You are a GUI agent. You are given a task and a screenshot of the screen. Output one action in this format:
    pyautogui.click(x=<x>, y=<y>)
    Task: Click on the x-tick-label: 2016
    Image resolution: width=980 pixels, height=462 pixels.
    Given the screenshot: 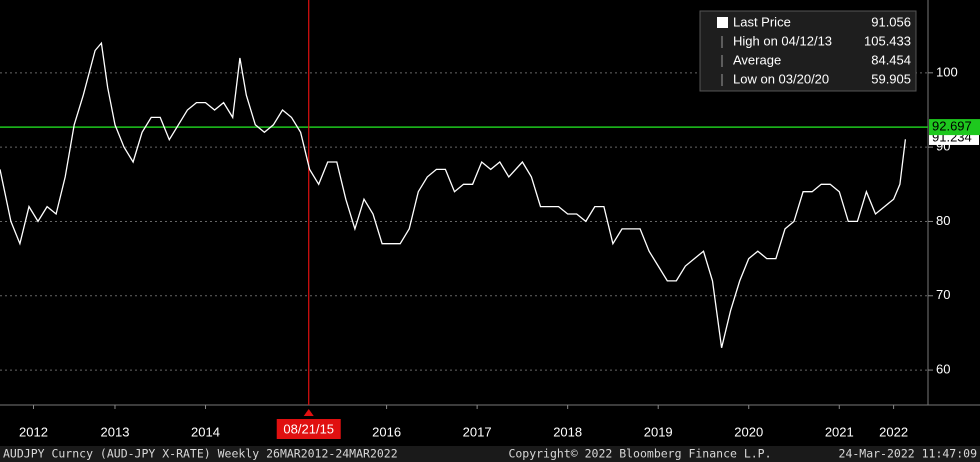 What is the action you would take?
    pyautogui.click(x=386, y=431)
    